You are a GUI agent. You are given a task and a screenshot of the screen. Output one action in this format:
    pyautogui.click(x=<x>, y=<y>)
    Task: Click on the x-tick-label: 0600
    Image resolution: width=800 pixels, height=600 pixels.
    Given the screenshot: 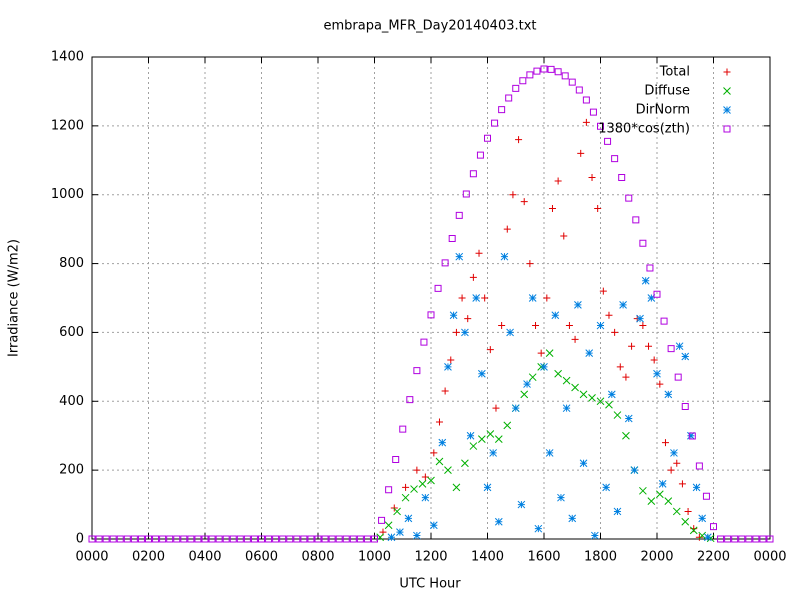 What is the action you would take?
    pyautogui.click(x=261, y=557)
    